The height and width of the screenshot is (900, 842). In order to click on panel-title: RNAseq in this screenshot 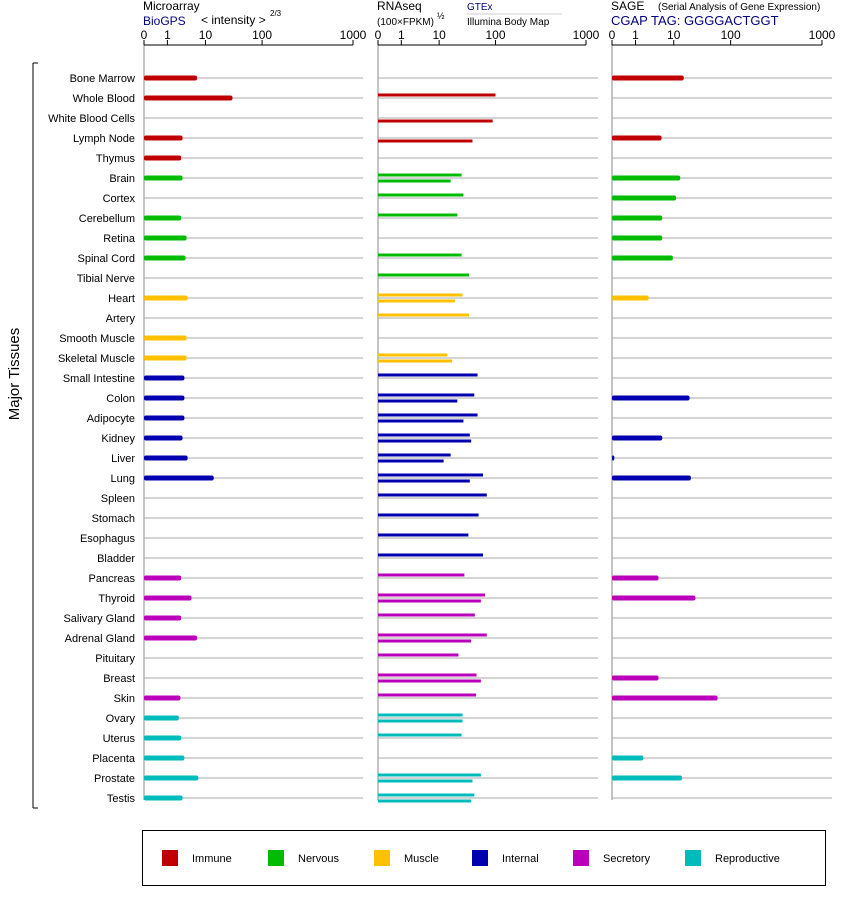, I will do `click(399, 6)`.